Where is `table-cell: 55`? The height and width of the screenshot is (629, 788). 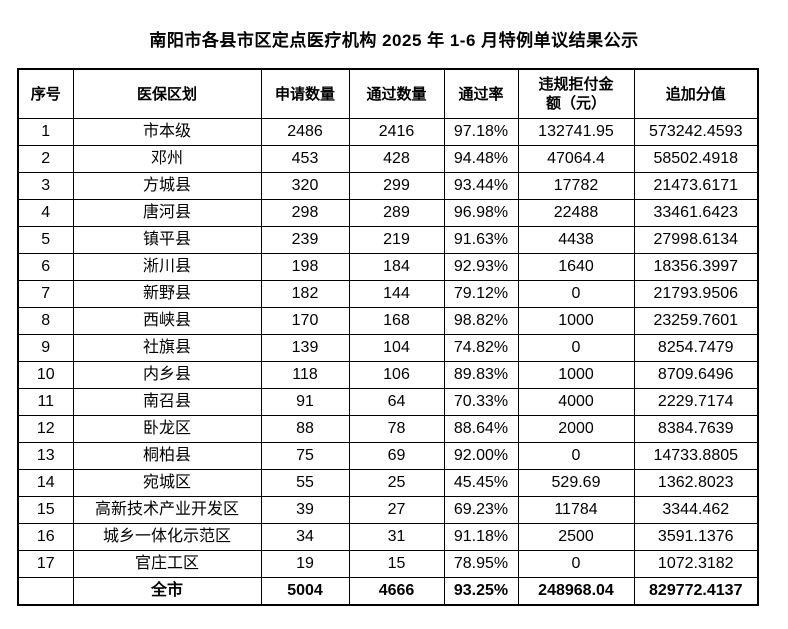
table-cell: 55 is located at coordinates (305, 483).